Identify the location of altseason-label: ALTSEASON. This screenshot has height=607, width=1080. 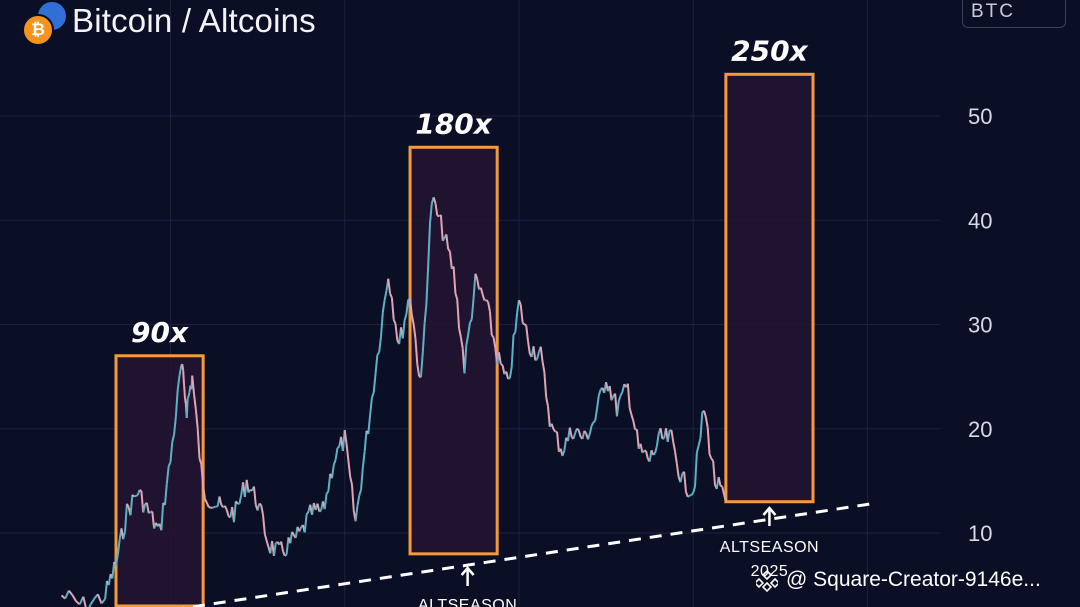
(769, 547).